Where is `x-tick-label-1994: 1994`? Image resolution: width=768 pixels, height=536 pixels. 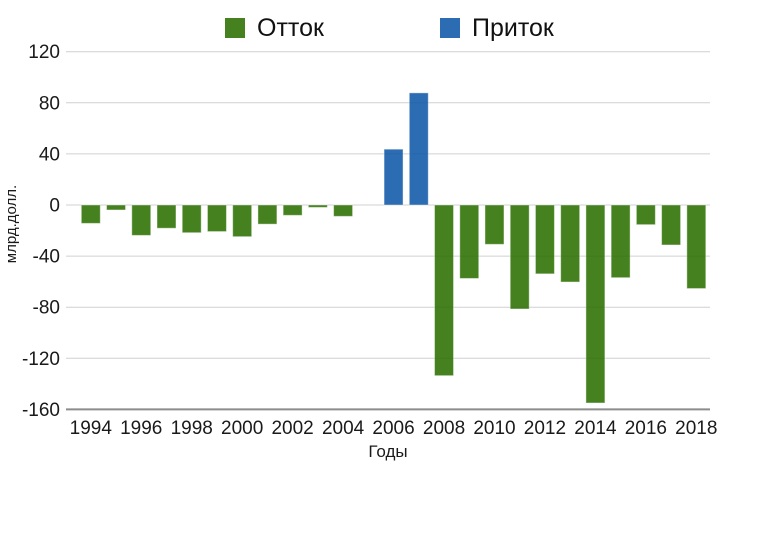 x-tick-label-1994: 1994 is located at coordinates (91, 428).